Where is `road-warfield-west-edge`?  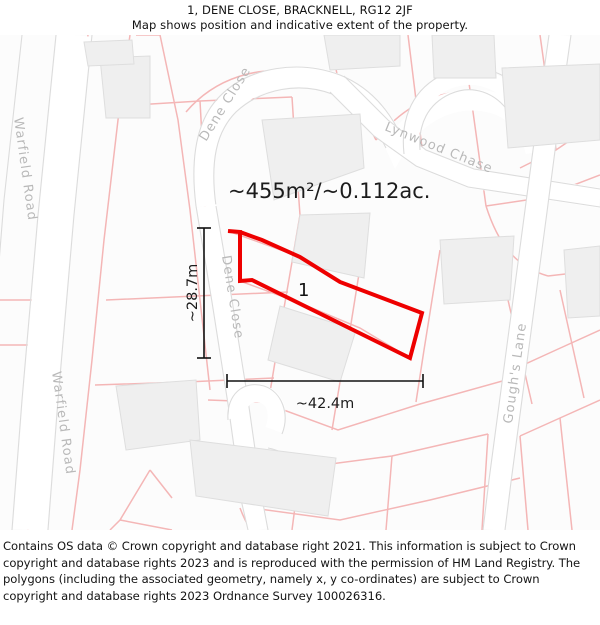 road-warfield-west-edge is located at coordinates (11, 146).